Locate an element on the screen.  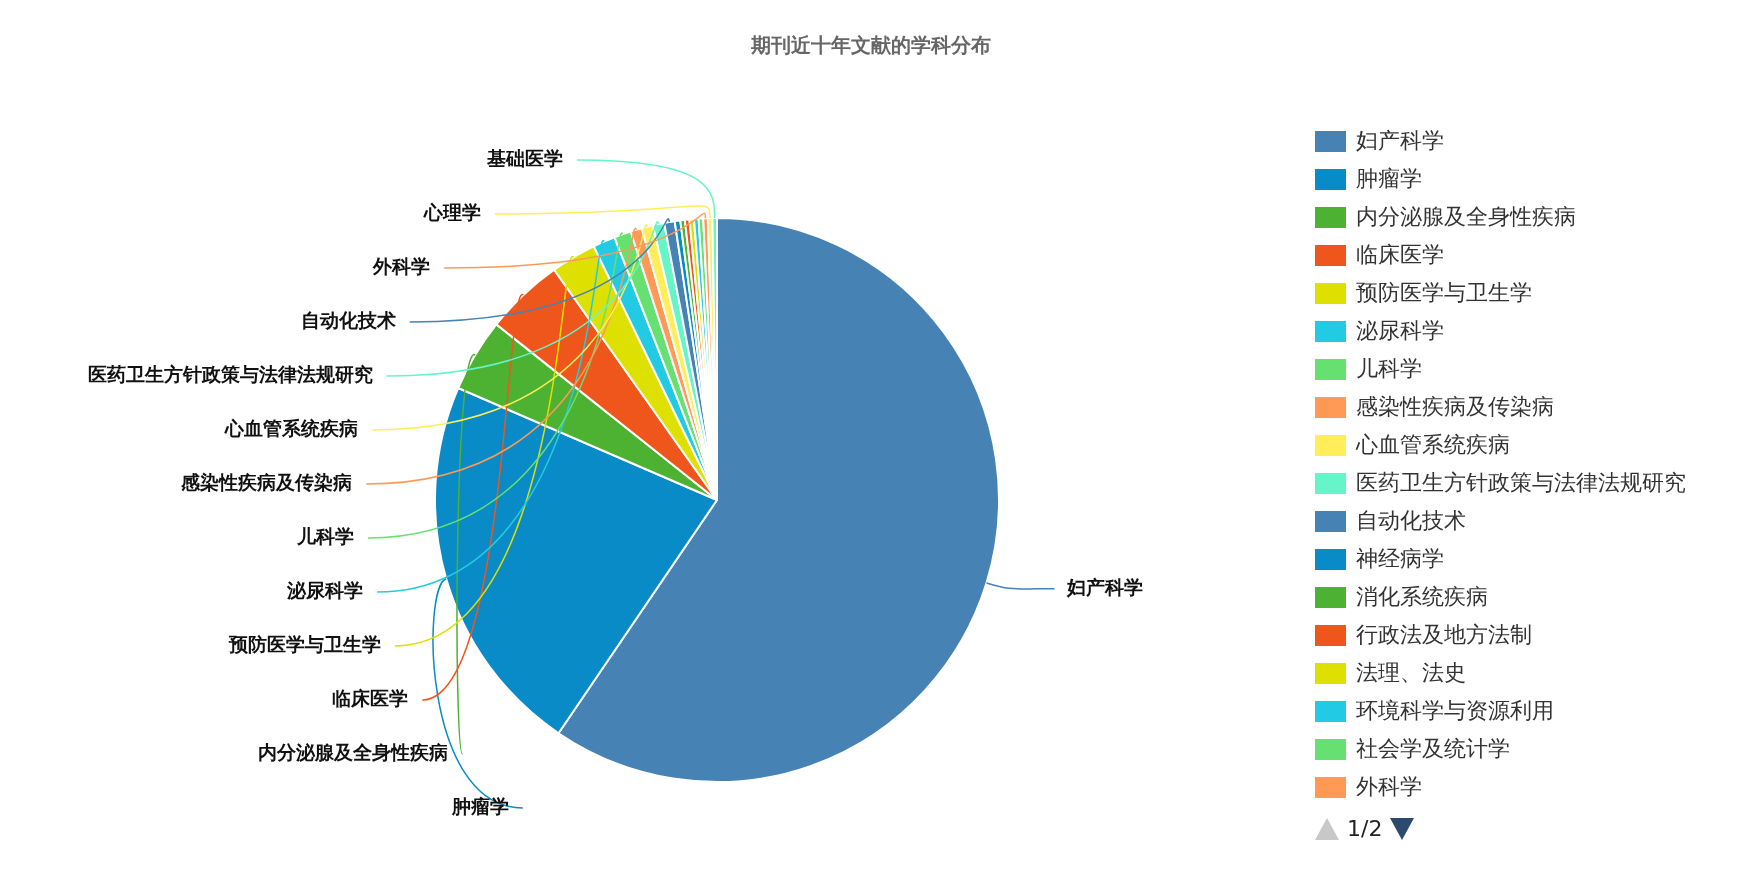
legend-label: 消化系统疾病 is located at coordinates (1422, 597).